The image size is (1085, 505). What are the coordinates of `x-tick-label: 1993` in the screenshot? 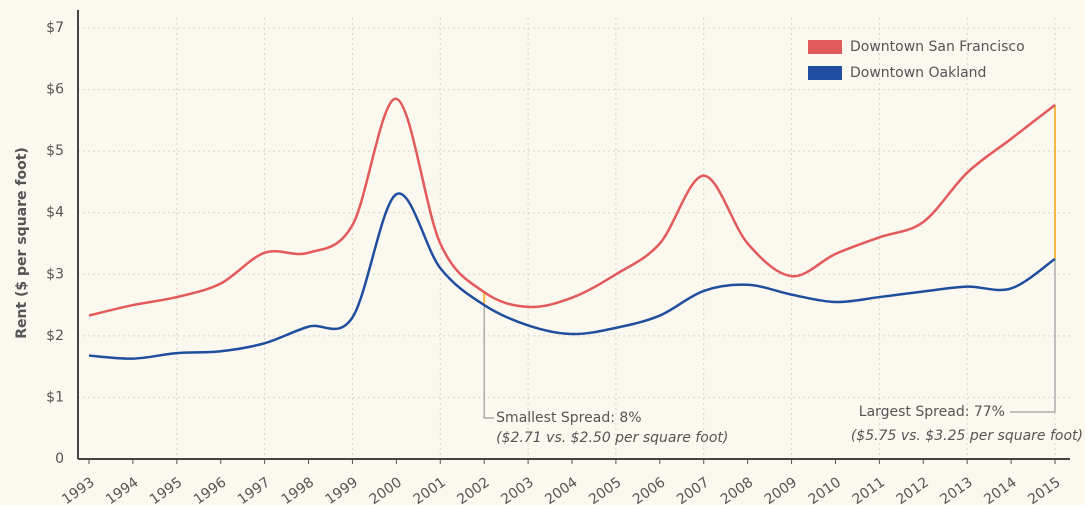 It's located at (78, 489).